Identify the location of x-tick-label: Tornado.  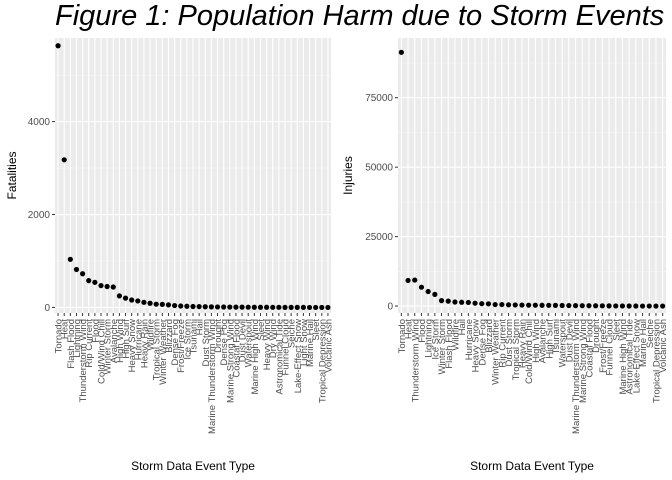
(59, 336).